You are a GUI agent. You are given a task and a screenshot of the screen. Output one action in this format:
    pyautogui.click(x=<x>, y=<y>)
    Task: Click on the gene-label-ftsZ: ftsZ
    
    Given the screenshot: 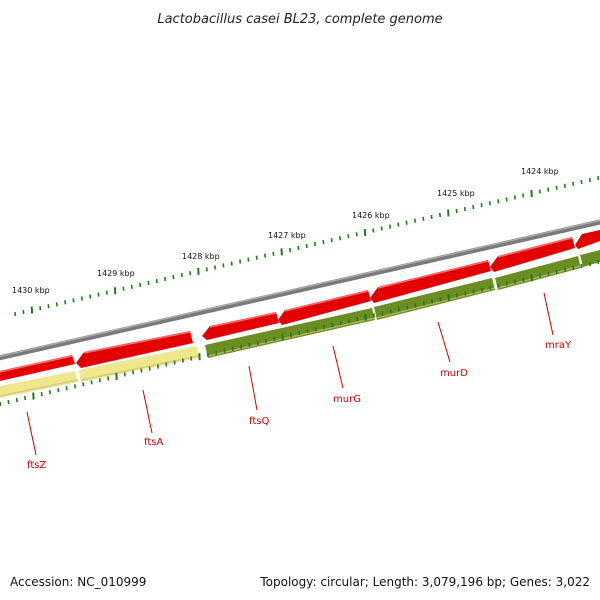 What is the action you would take?
    pyautogui.click(x=36, y=465)
    